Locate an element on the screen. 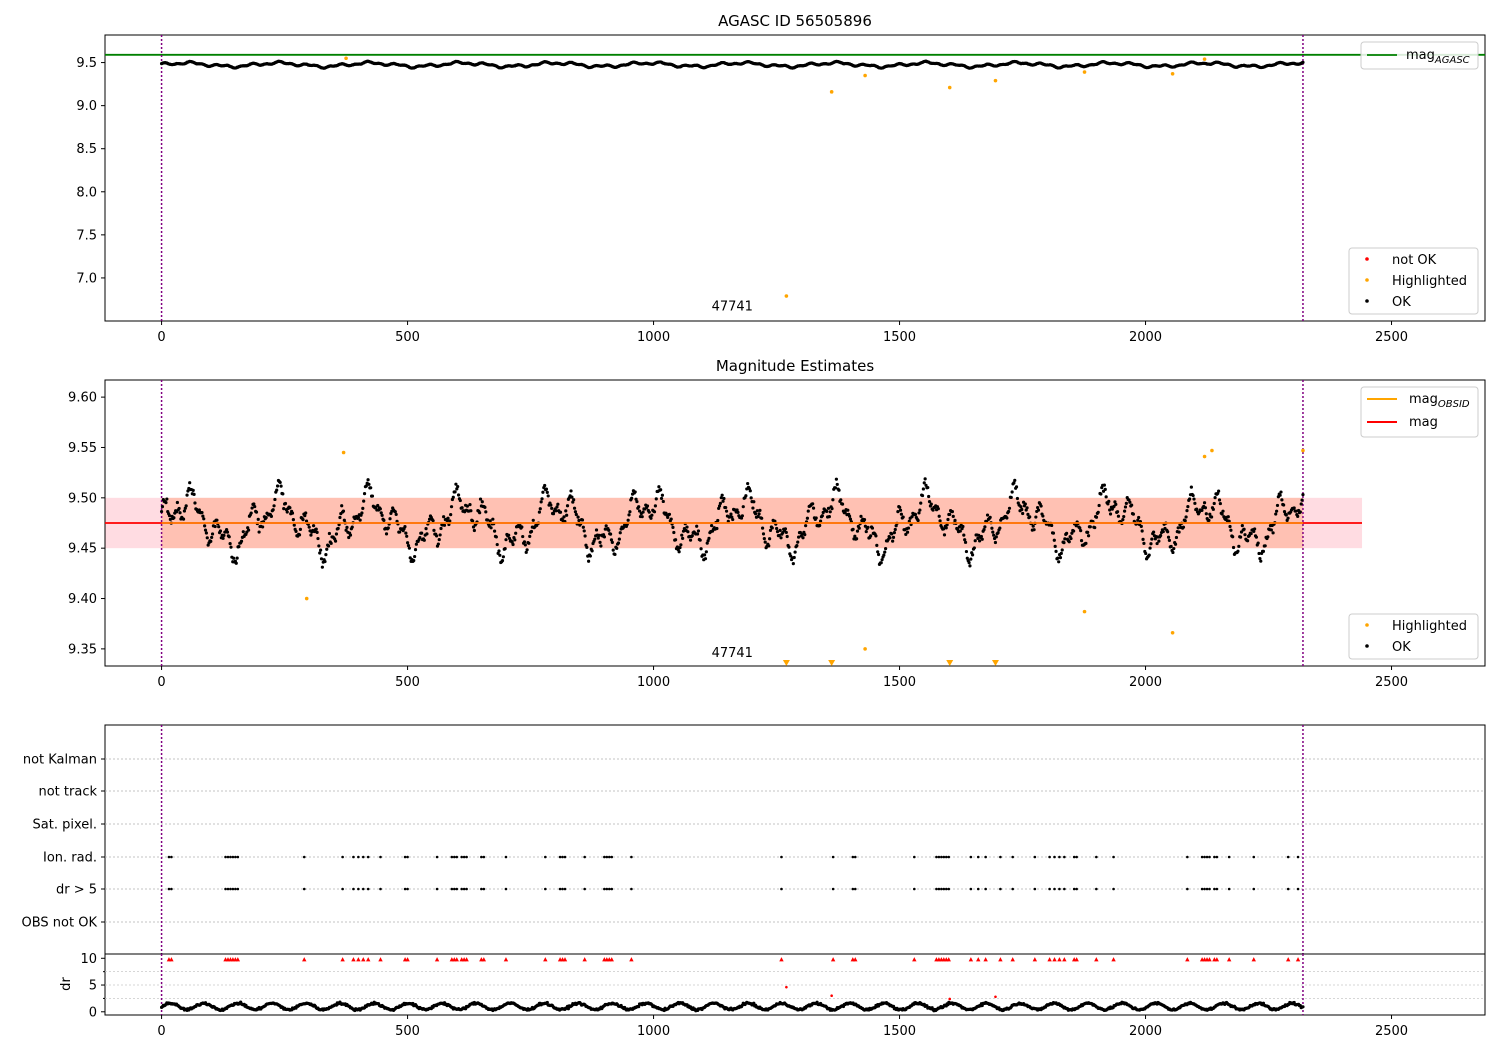  dr-outlier-point is located at coordinates (995, 997).